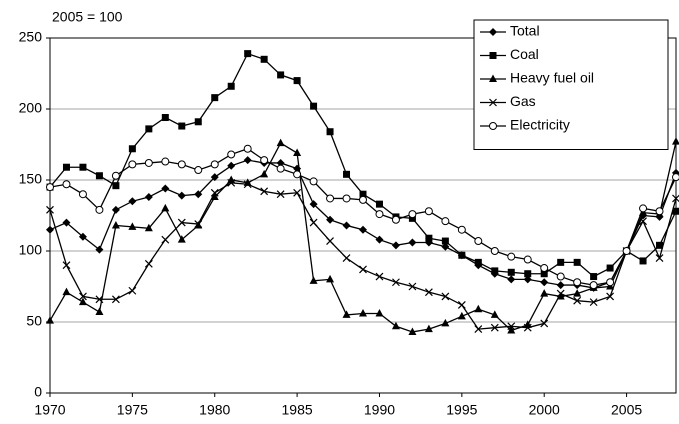 This screenshot has width=679, height=424. What do you see at coordinates (524, 54) in the screenshot?
I see `legend-label: Coal` at bounding box center [524, 54].